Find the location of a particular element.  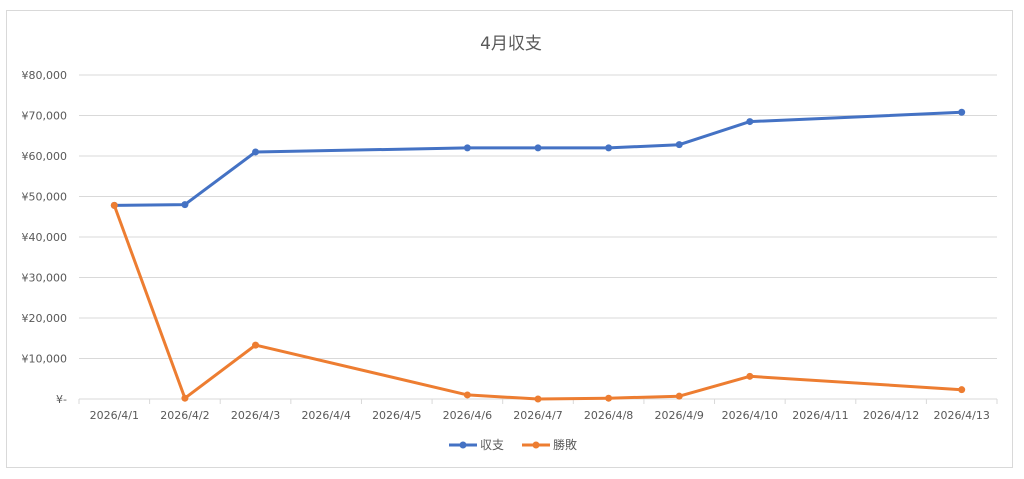

y-tick-label: ¥40,000 is located at coordinates (45, 237).